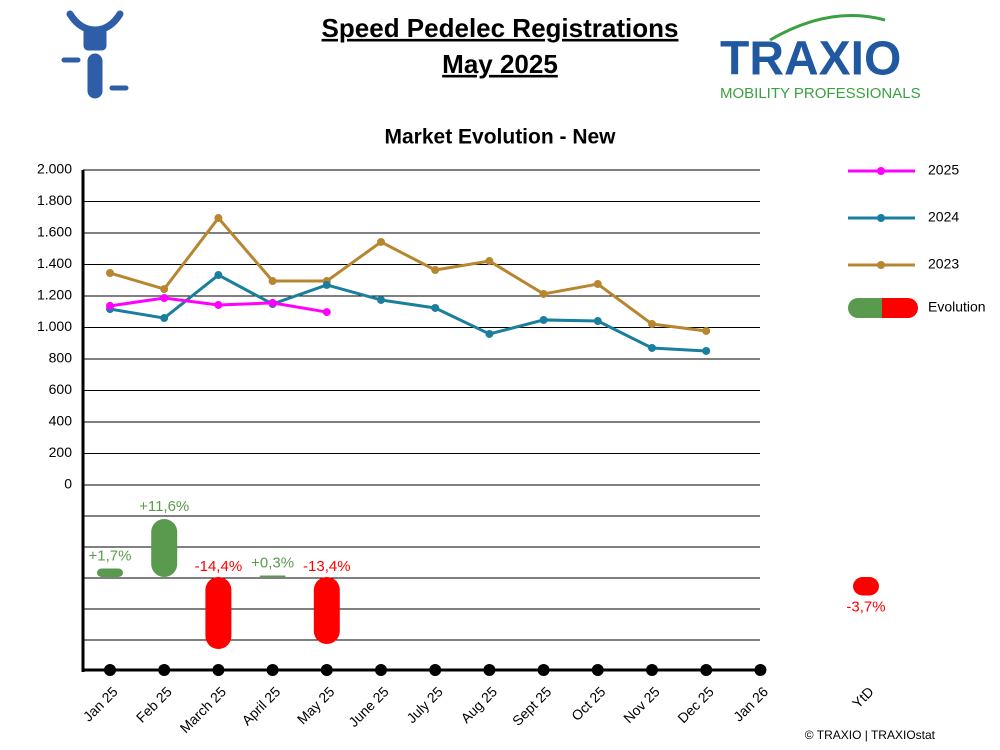  I want to click on evolution-label: -13,4%, so click(327, 566).